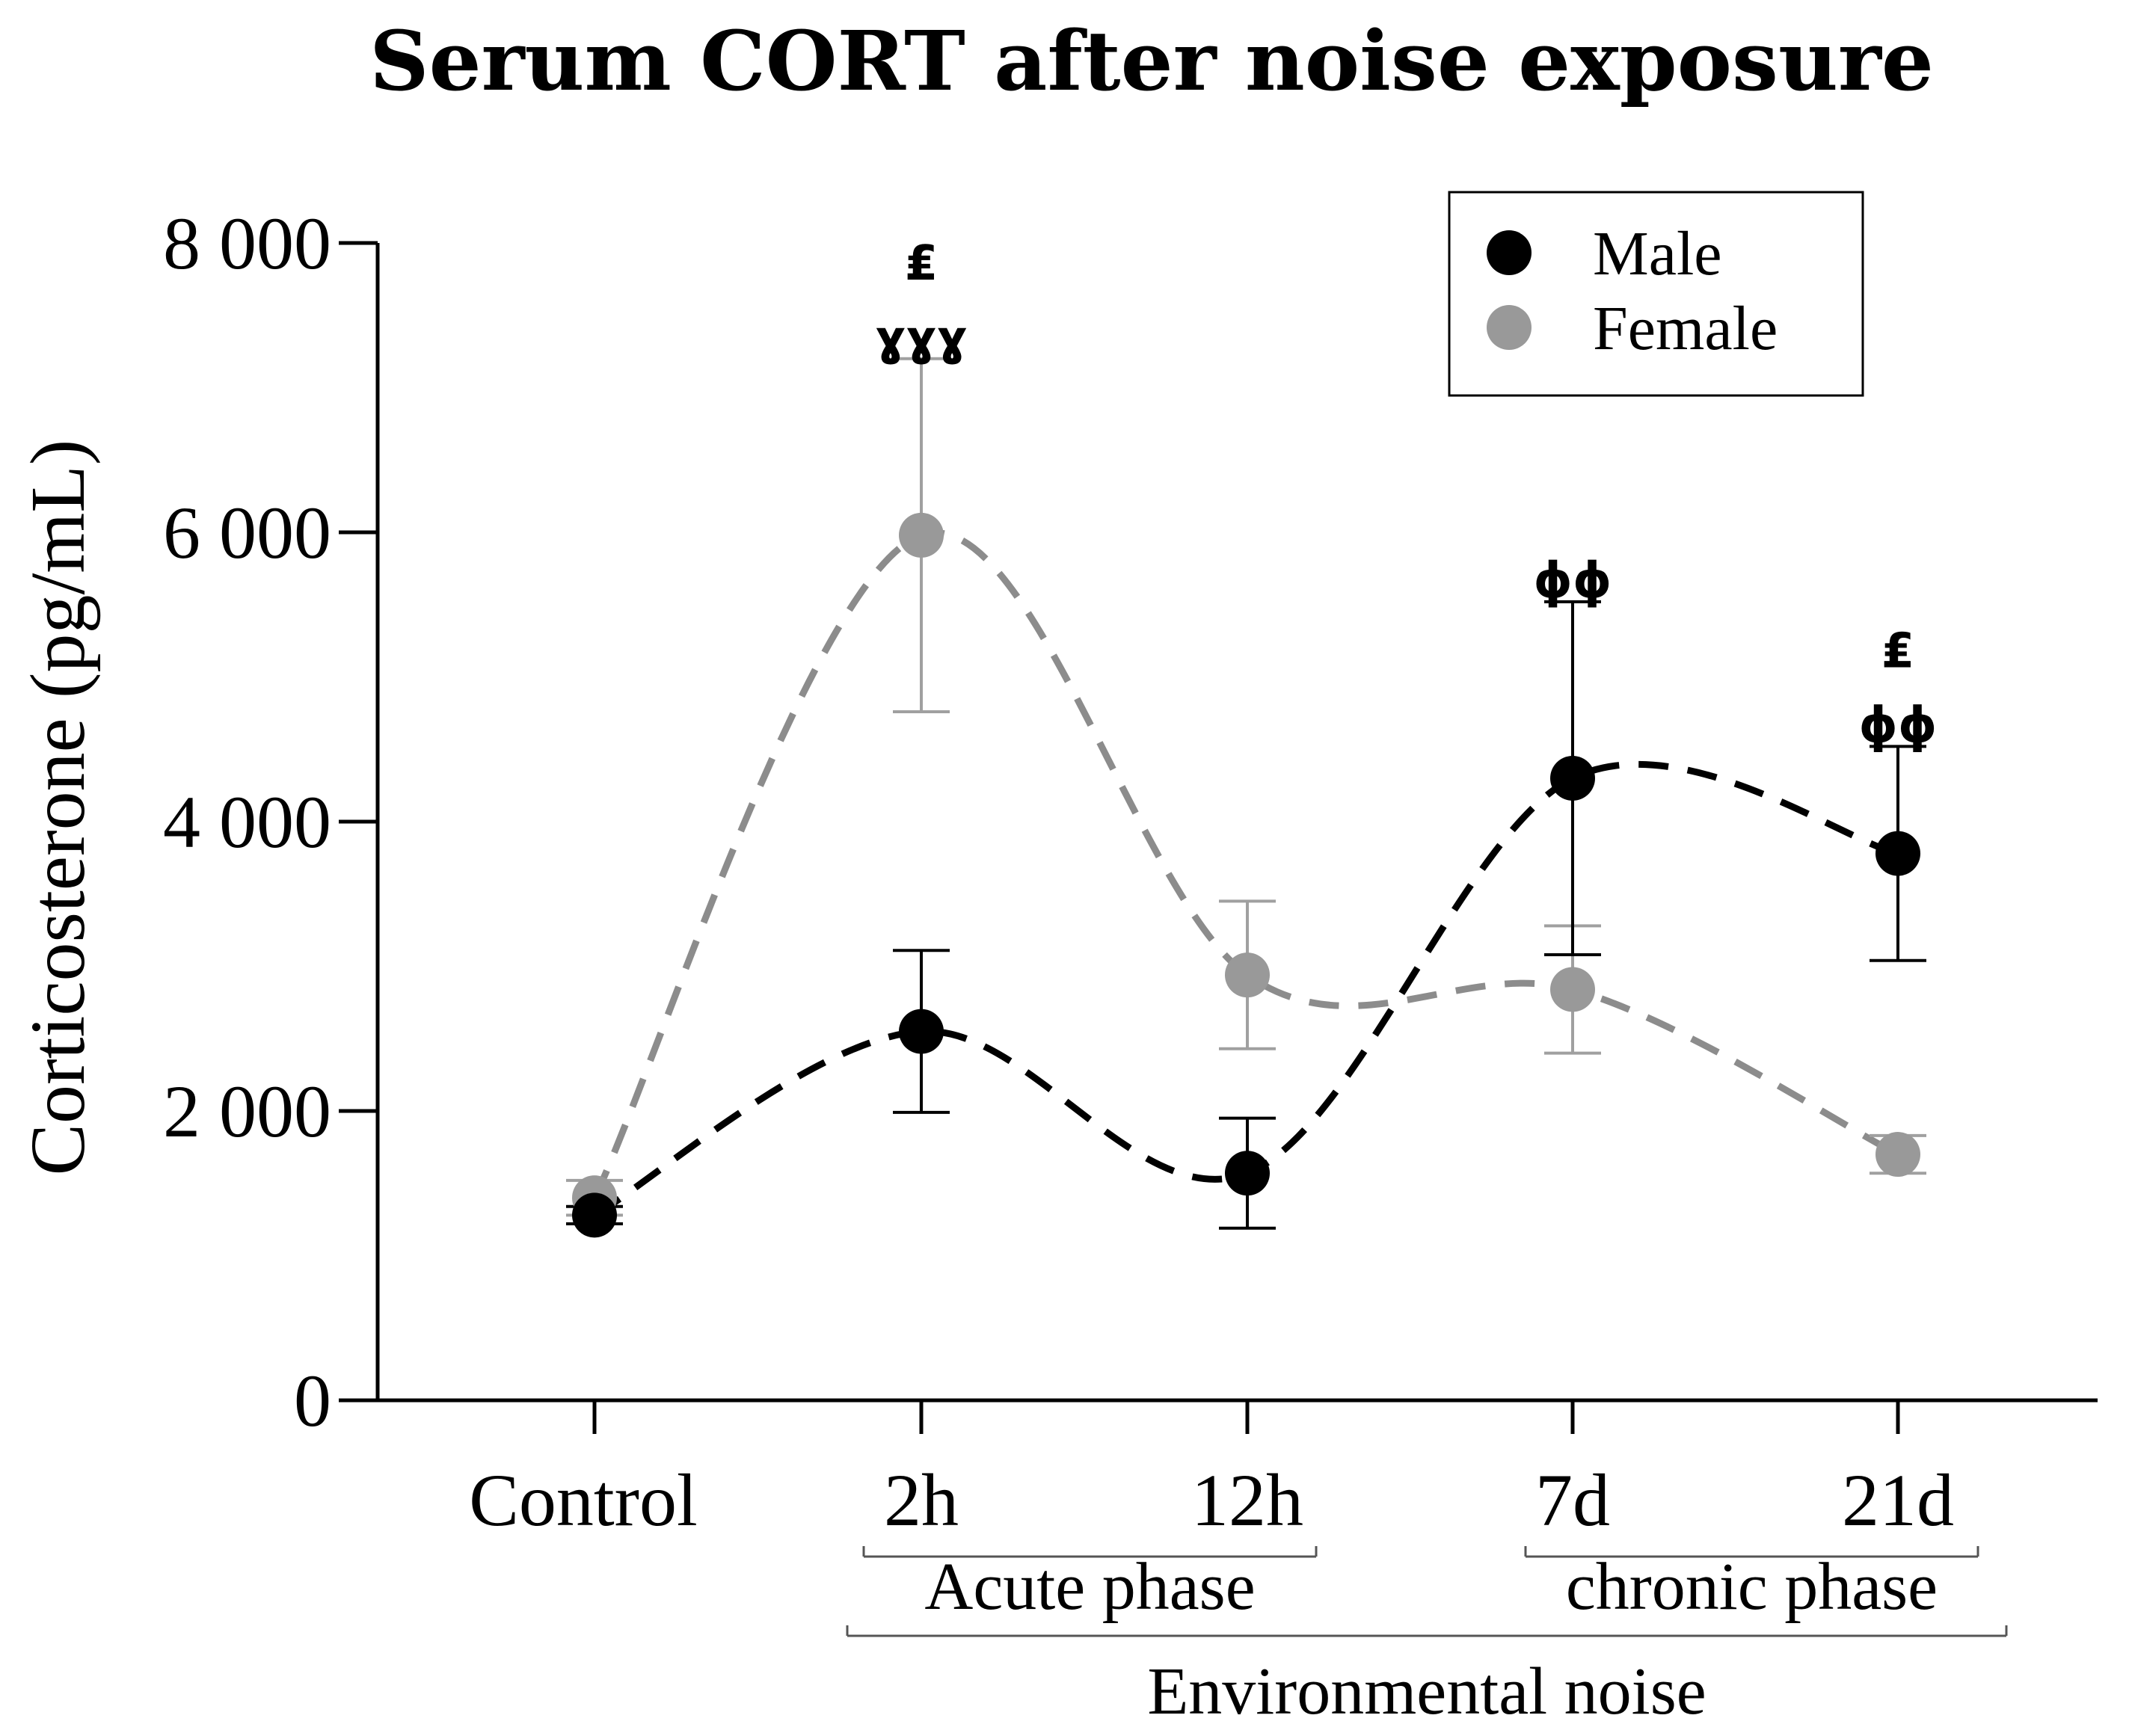 Image resolution: width=2129 pixels, height=1736 pixels. I want to click on x-tick-label: 7d, so click(1572, 1500).